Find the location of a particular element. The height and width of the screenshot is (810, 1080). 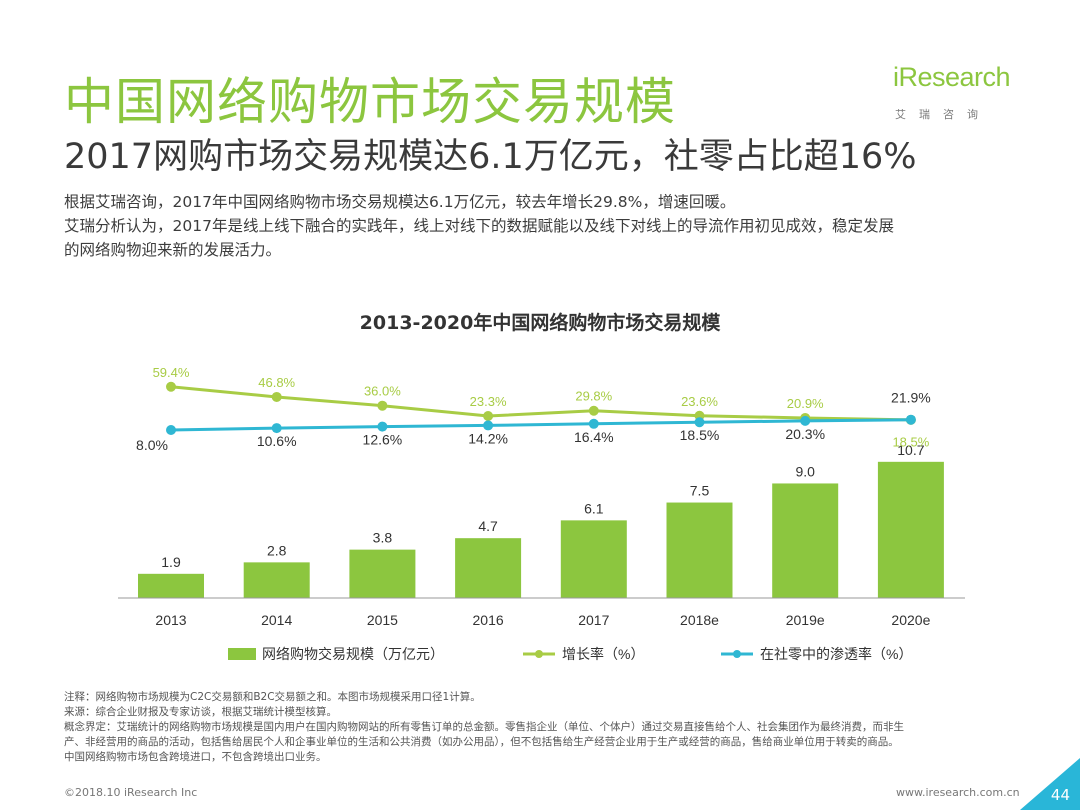

growth-label-2016: 23.3% is located at coordinates (488, 401).